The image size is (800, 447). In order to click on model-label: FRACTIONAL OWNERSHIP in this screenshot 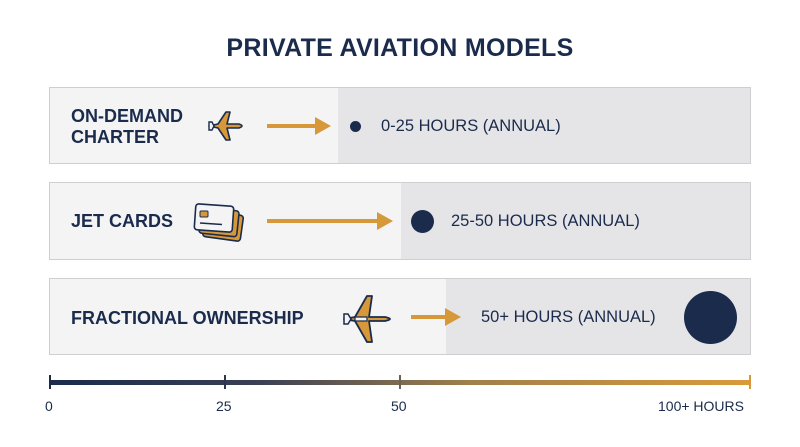, I will do `click(187, 318)`.